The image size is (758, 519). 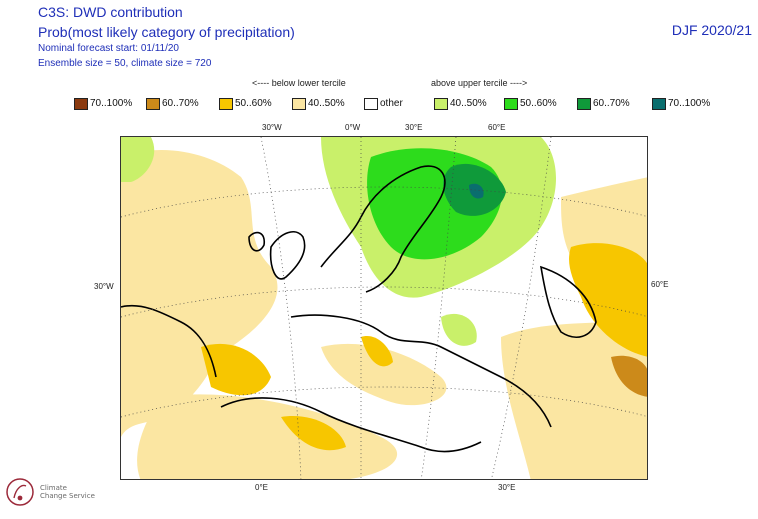 I want to click on c3s-logo-graphic: Climate Change Service, so click(x=50, y=492).